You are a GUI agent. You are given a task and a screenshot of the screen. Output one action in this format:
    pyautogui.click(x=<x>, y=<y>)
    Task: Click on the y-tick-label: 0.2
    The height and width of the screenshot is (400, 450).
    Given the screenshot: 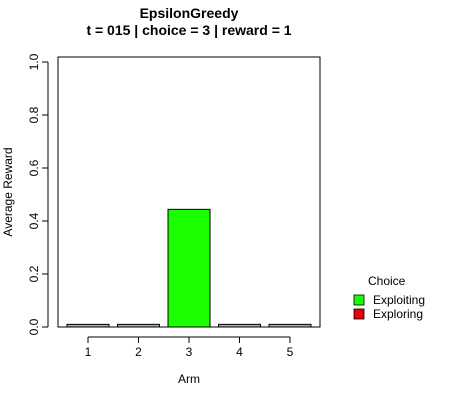 What is the action you would take?
    pyautogui.click(x=34, y=273)
    